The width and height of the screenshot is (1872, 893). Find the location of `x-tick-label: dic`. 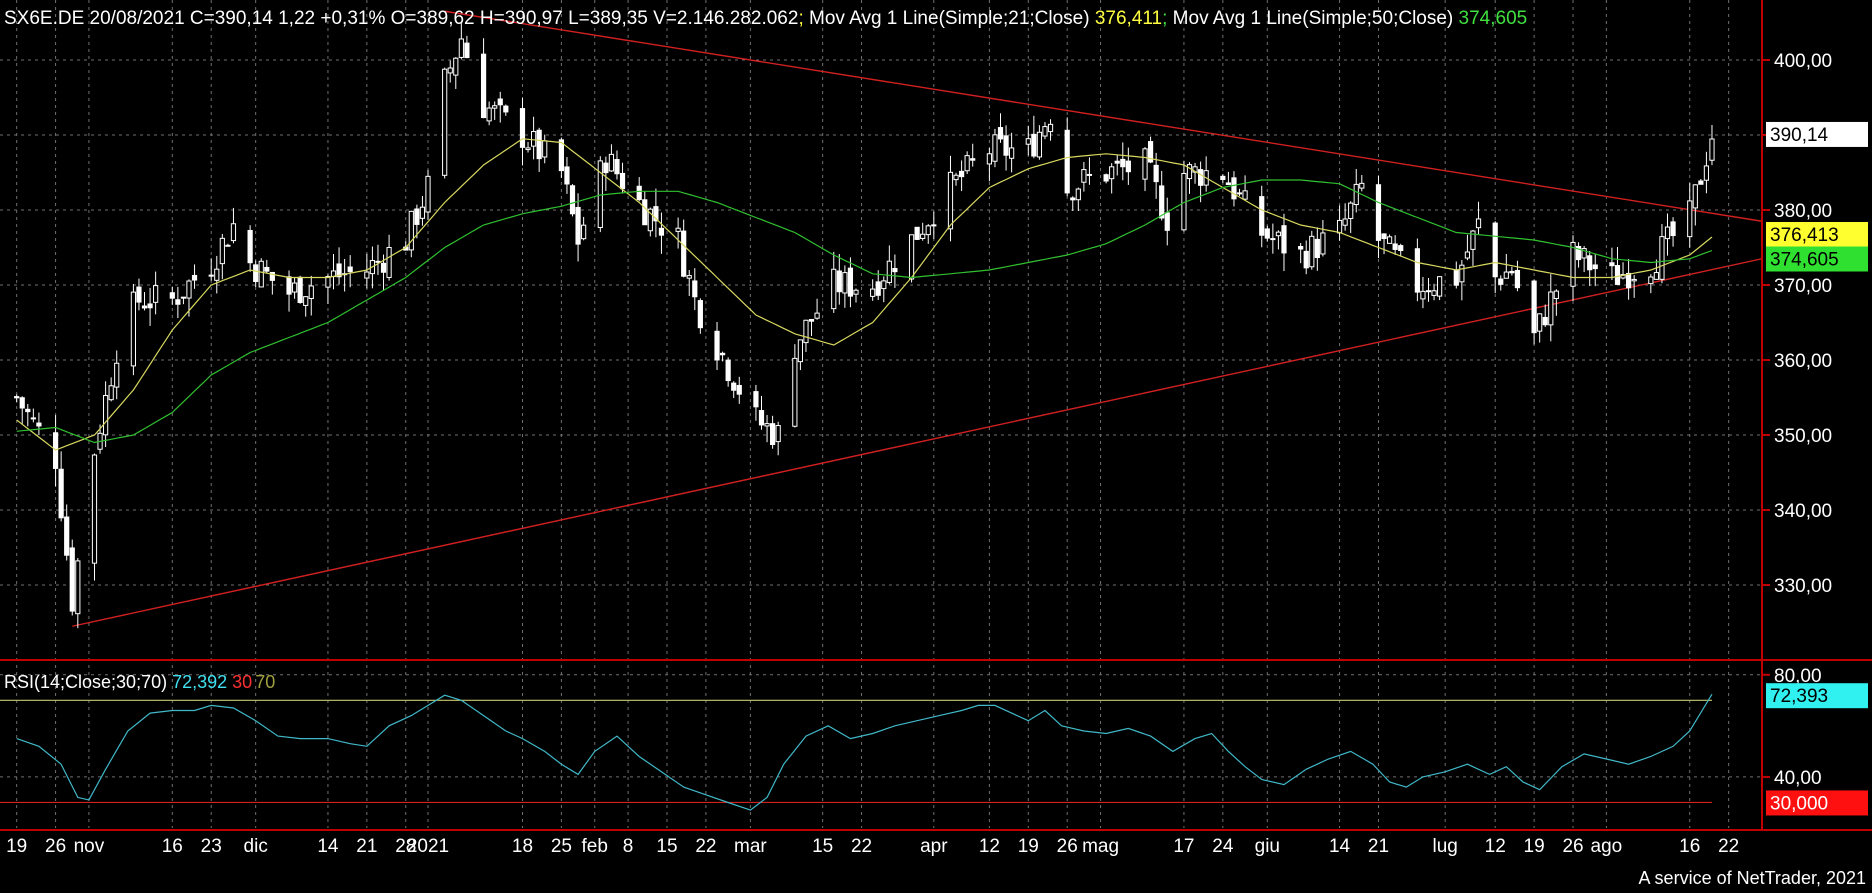

x-tick-label: dic is located at coordinates (256, 846).